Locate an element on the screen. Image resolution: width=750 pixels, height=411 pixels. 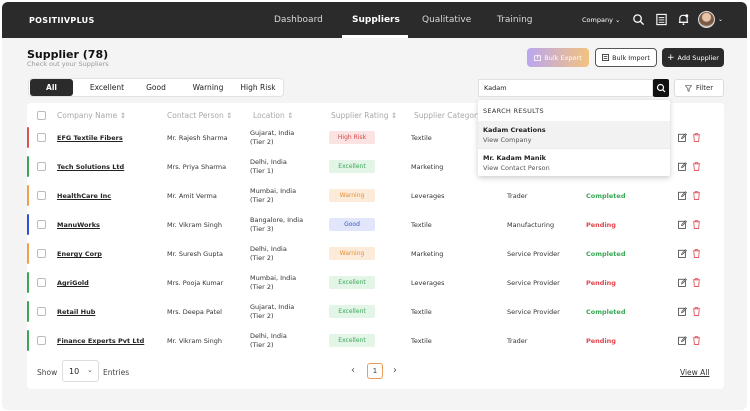
bulk-import-button: Bulk Import is located at coordinates (626, 57).